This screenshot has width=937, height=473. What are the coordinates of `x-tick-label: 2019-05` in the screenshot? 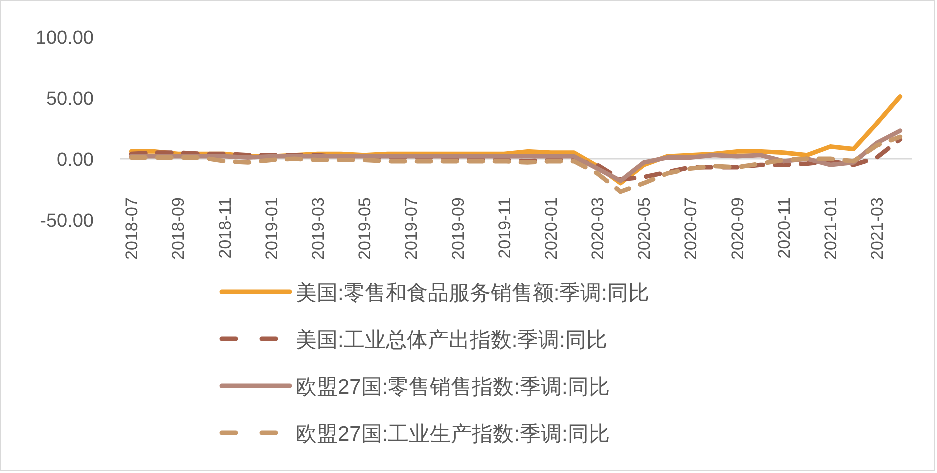 It's located at (365, 229).